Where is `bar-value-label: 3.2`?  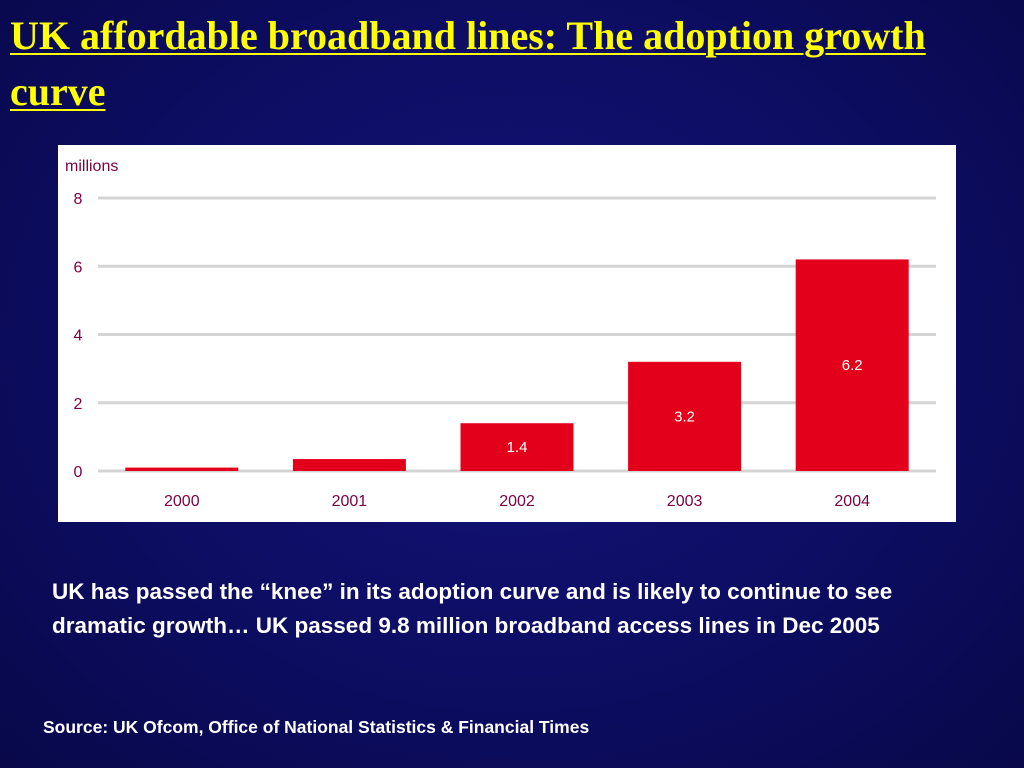
bar-value-label: 3.2 is located at coordinates (684, 416).